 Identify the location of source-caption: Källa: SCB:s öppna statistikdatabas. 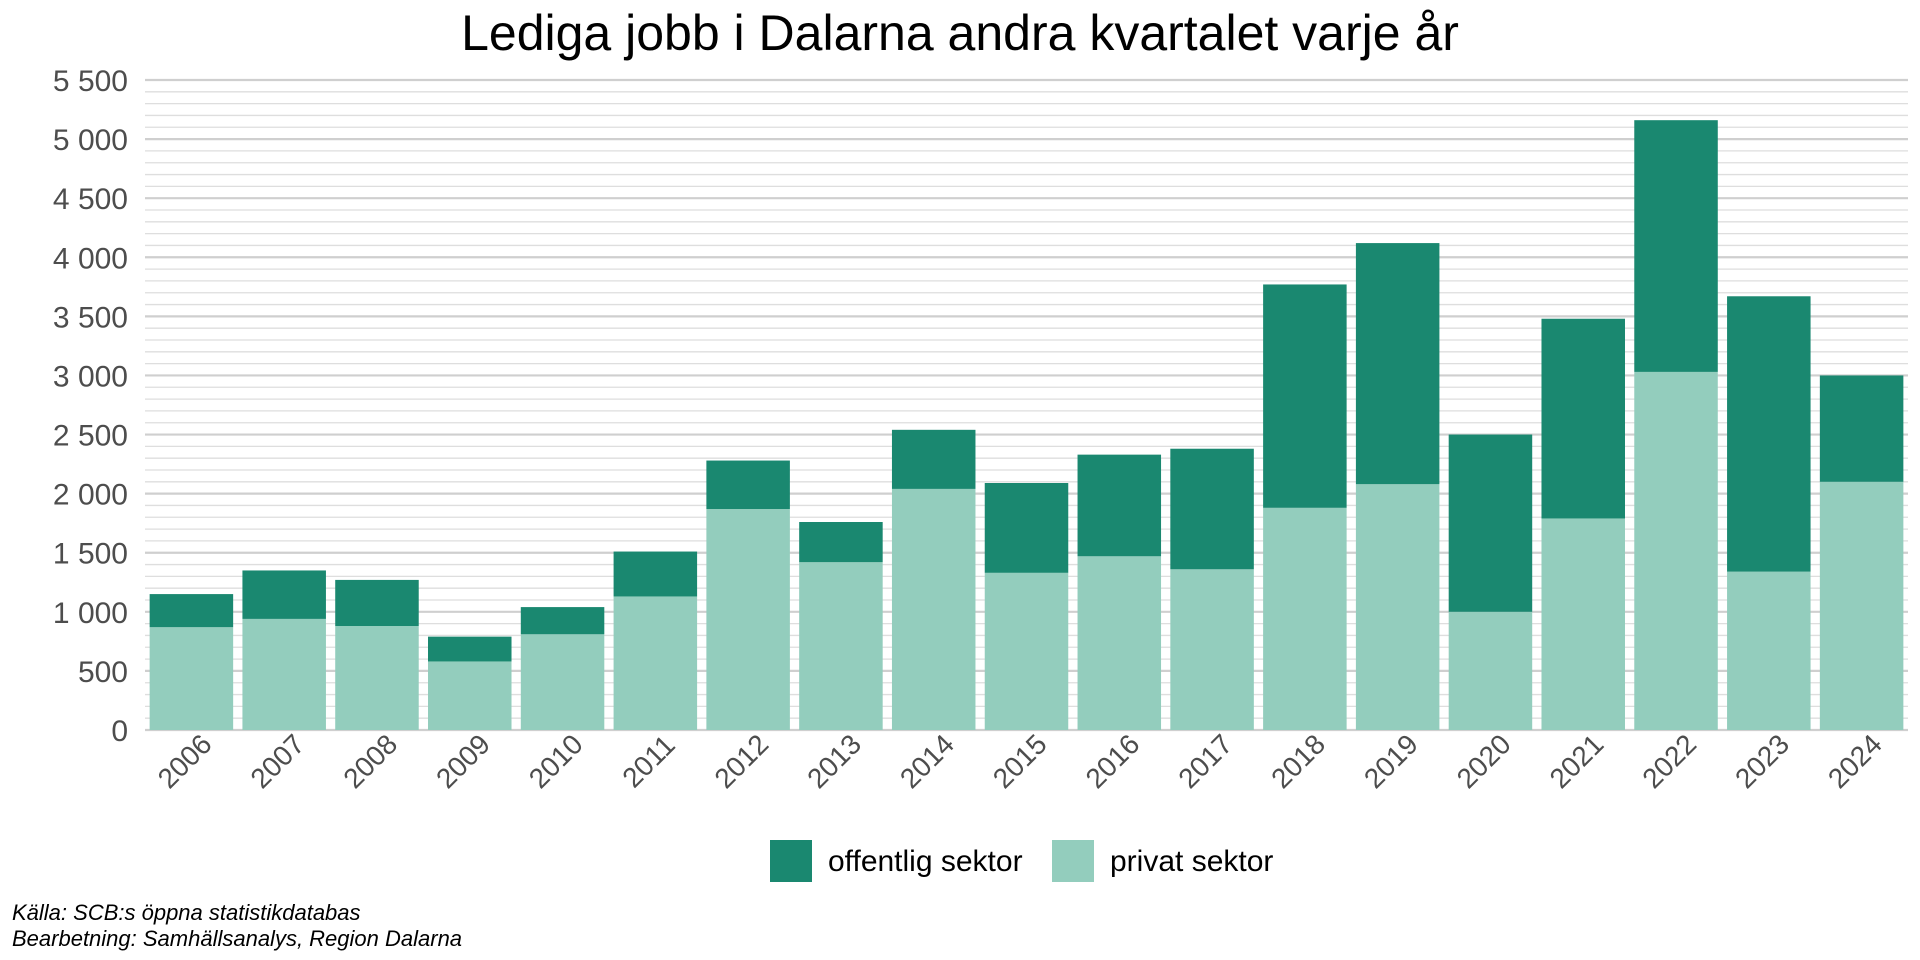
(186, 912).